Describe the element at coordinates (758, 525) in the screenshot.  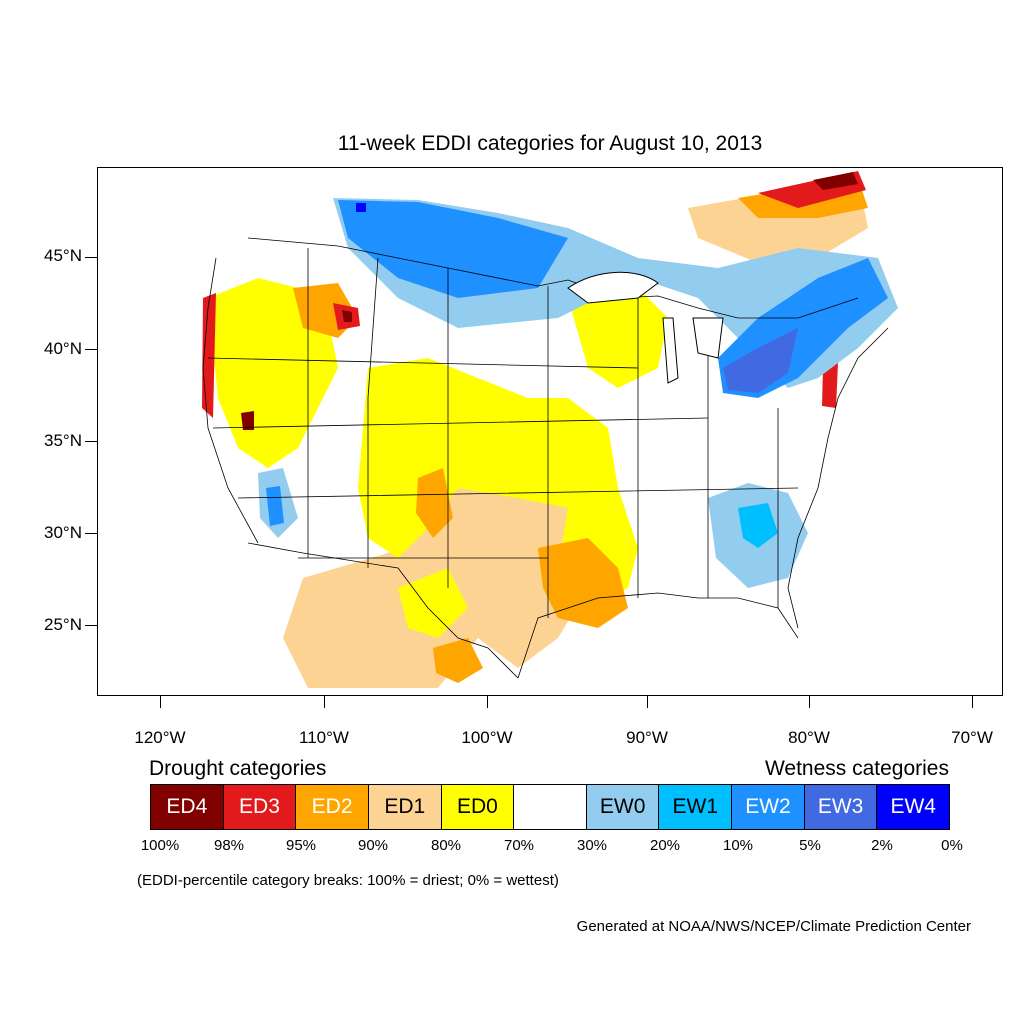
I see `ew1-southeast` at that location.